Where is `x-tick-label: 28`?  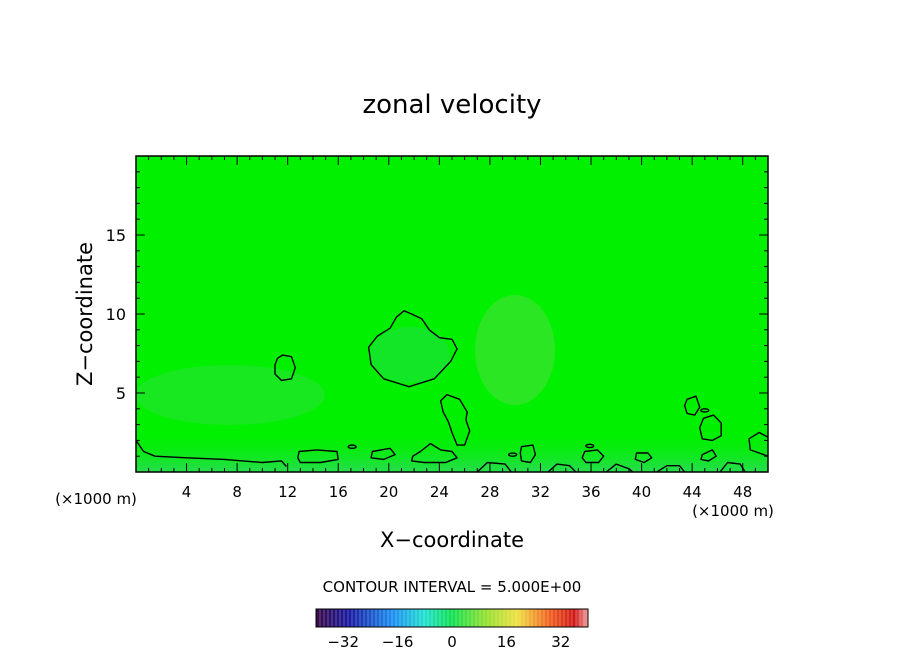 x-tick-label: 28 is located at coordinates (489, 492).